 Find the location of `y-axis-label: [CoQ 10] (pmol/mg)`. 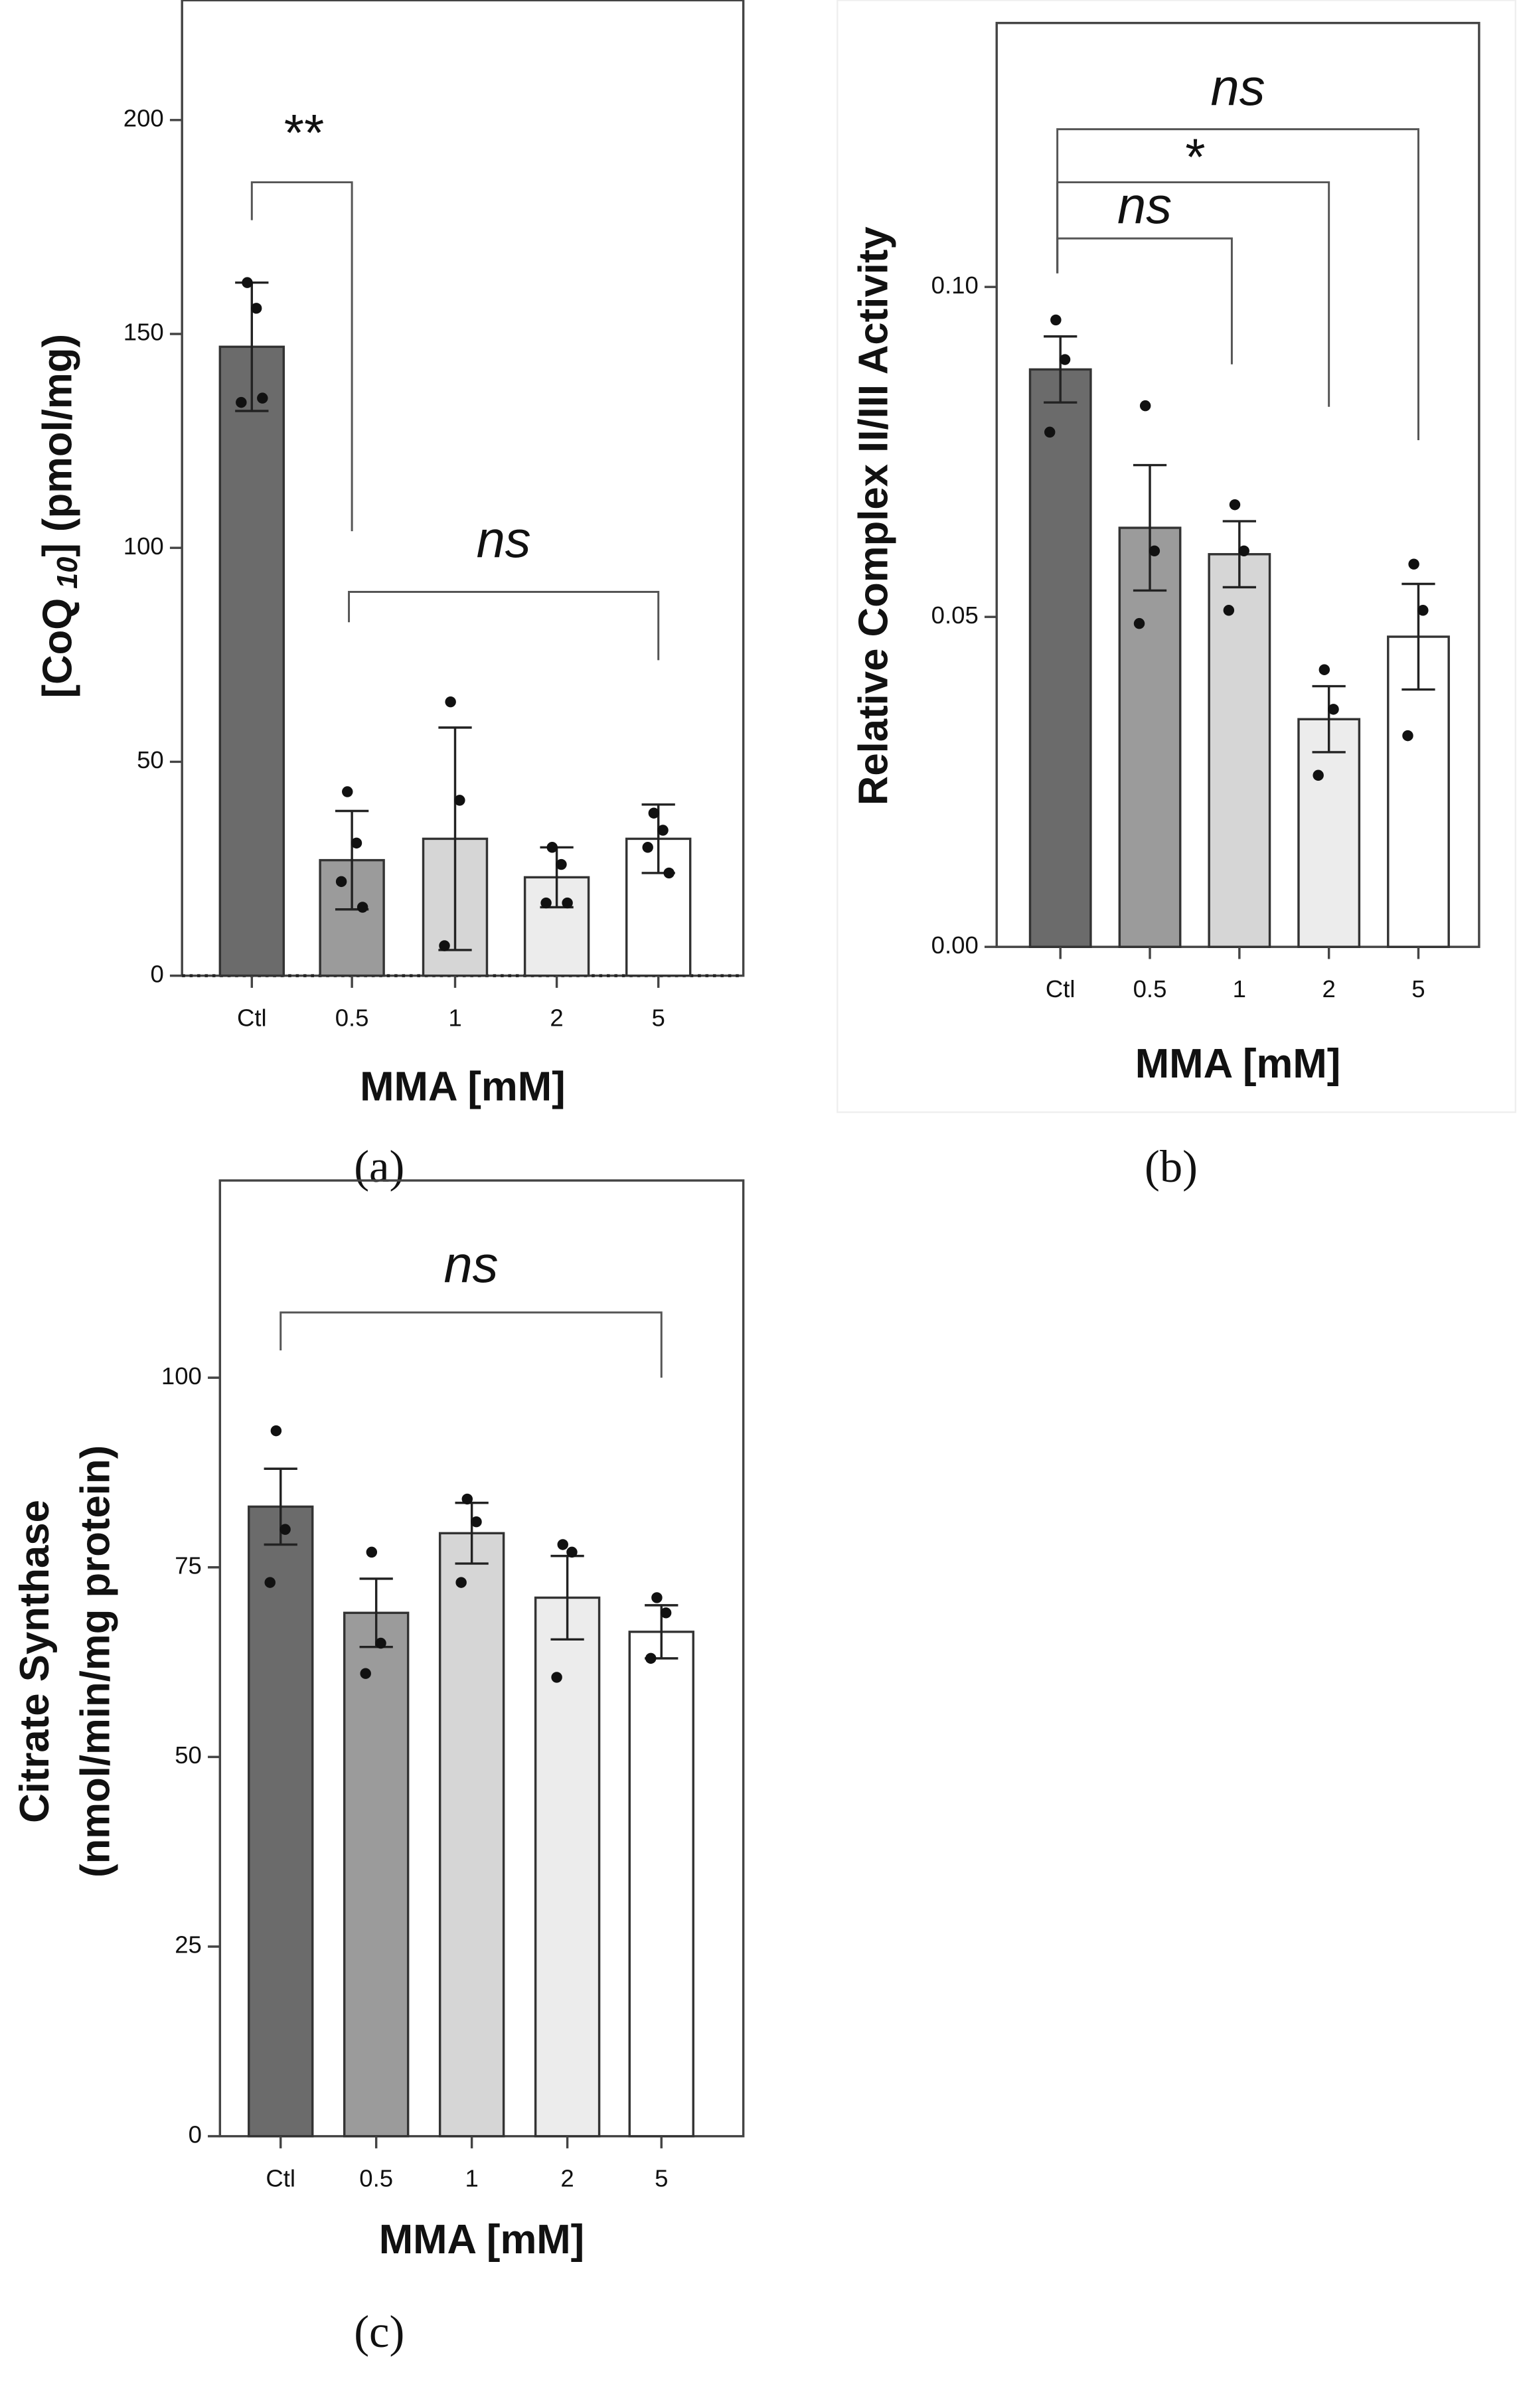

y-axis-label: [CoQ 10] (pmol/mg) is located at coordinates (59, 516).